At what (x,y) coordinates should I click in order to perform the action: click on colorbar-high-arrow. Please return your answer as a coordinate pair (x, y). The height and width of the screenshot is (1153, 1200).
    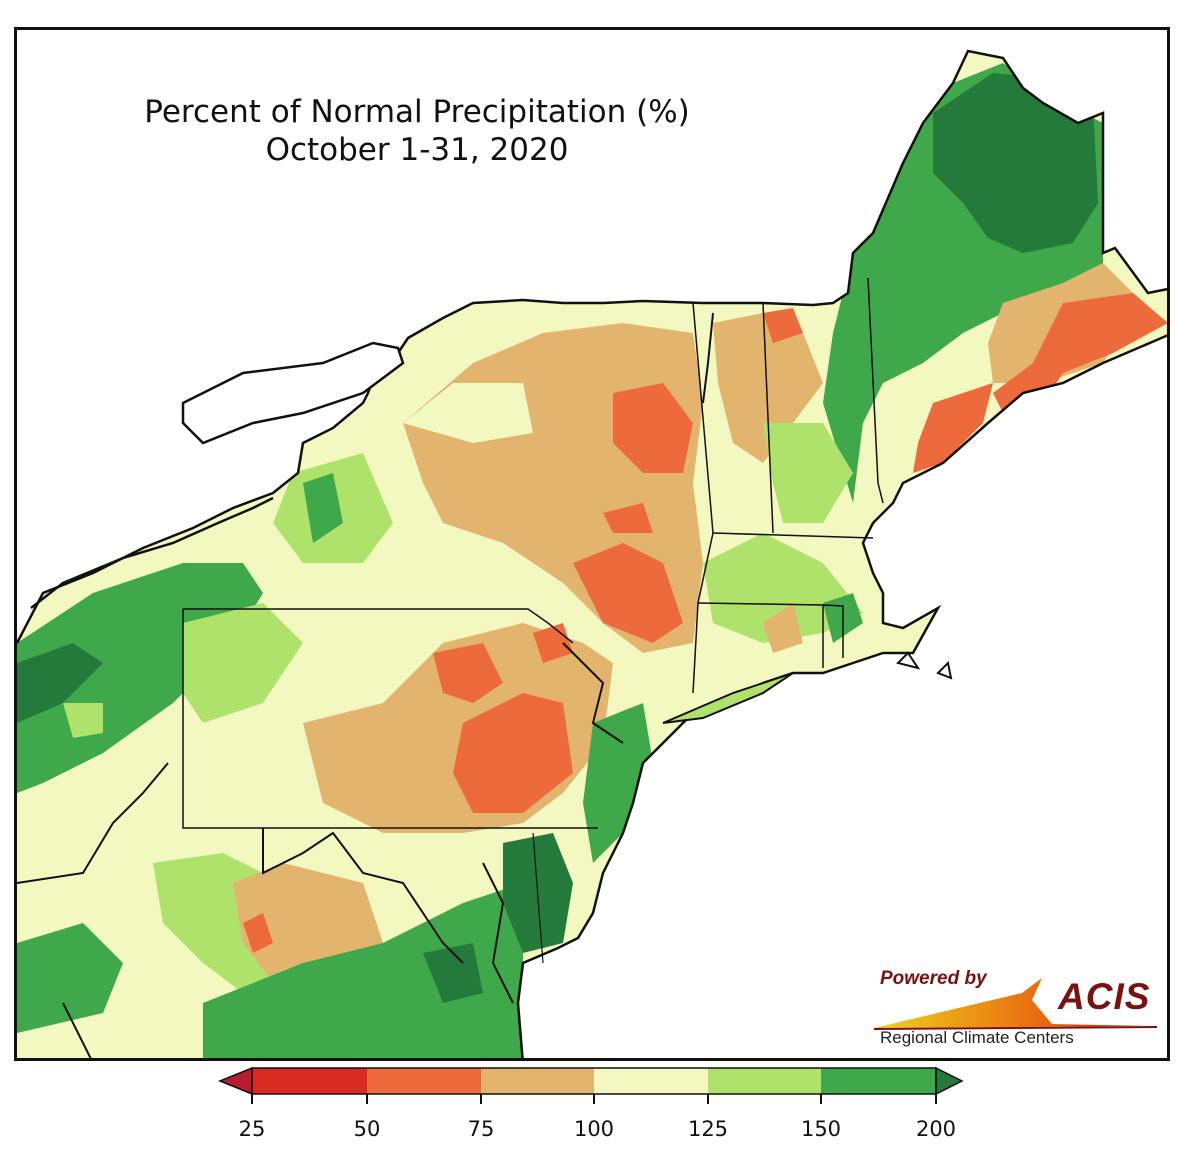
    Looking at the image, I should click on (949, 1081).